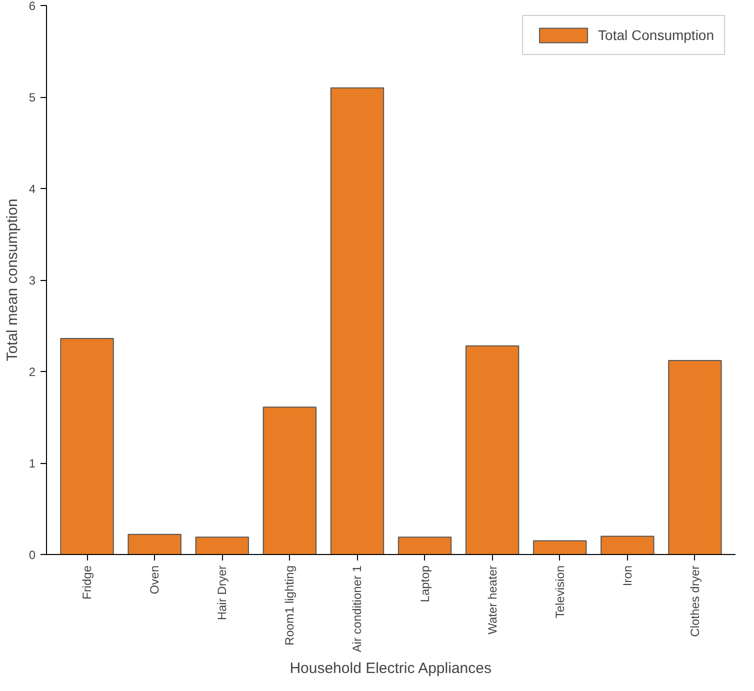  Describe the element at coordinates (222, 592) in the screenshot. I see `x-tick-label: Hair Dryer` at that location.